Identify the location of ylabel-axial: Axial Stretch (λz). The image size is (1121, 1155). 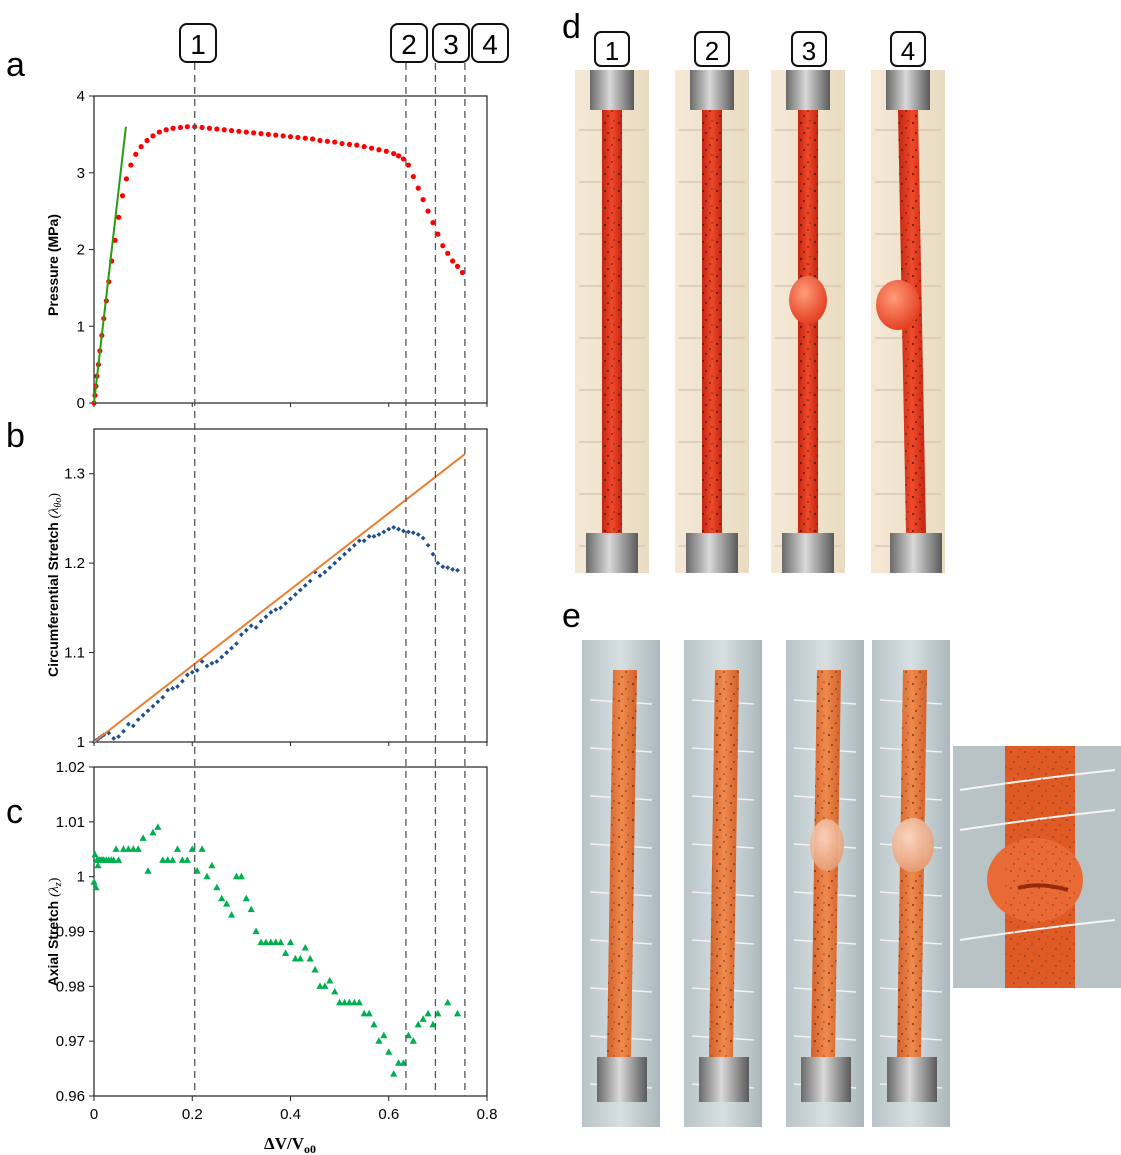
(54, 931).